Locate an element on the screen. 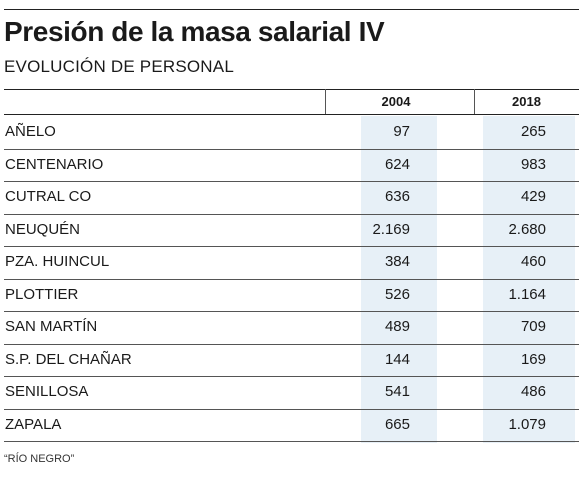 Image resolution: width=585 pixels, height=477 pixels. value-2004: 665 is located at coordinates (397, 424).